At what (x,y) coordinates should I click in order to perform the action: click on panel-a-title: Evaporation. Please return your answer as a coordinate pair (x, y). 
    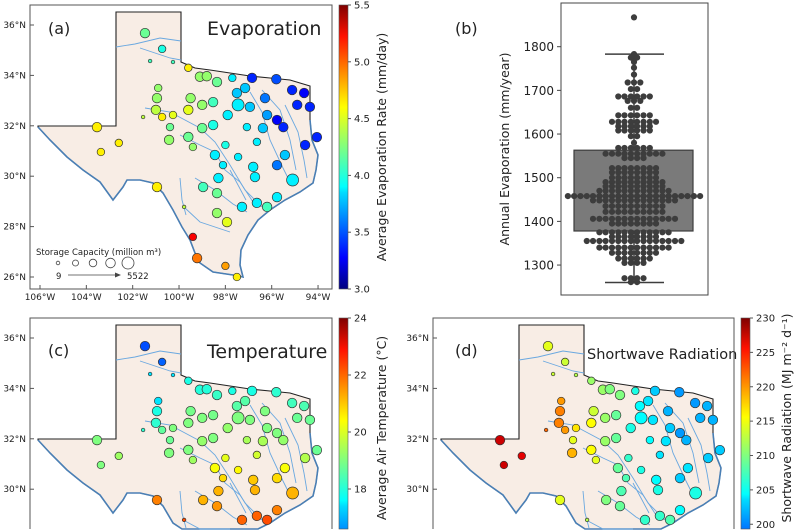
    Looking at the image, I should click on (264, 29).